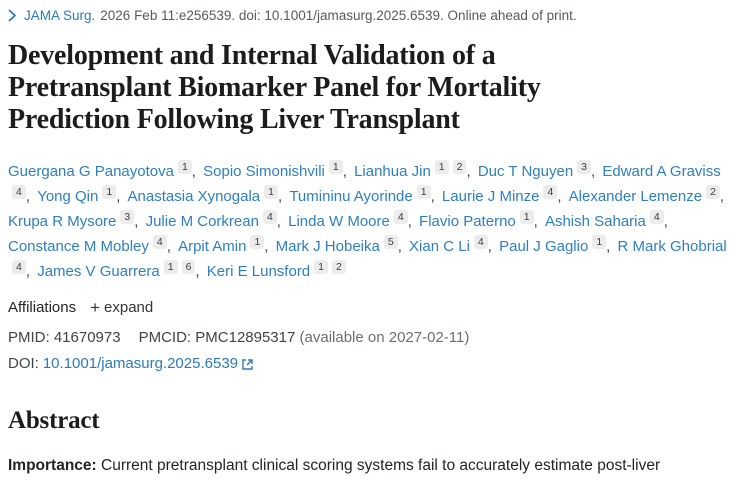 The image size is (750, 500). Describe the element at coordinates (439, 246) in the screenshot. I see `author-link: Xian C Li` at that location.